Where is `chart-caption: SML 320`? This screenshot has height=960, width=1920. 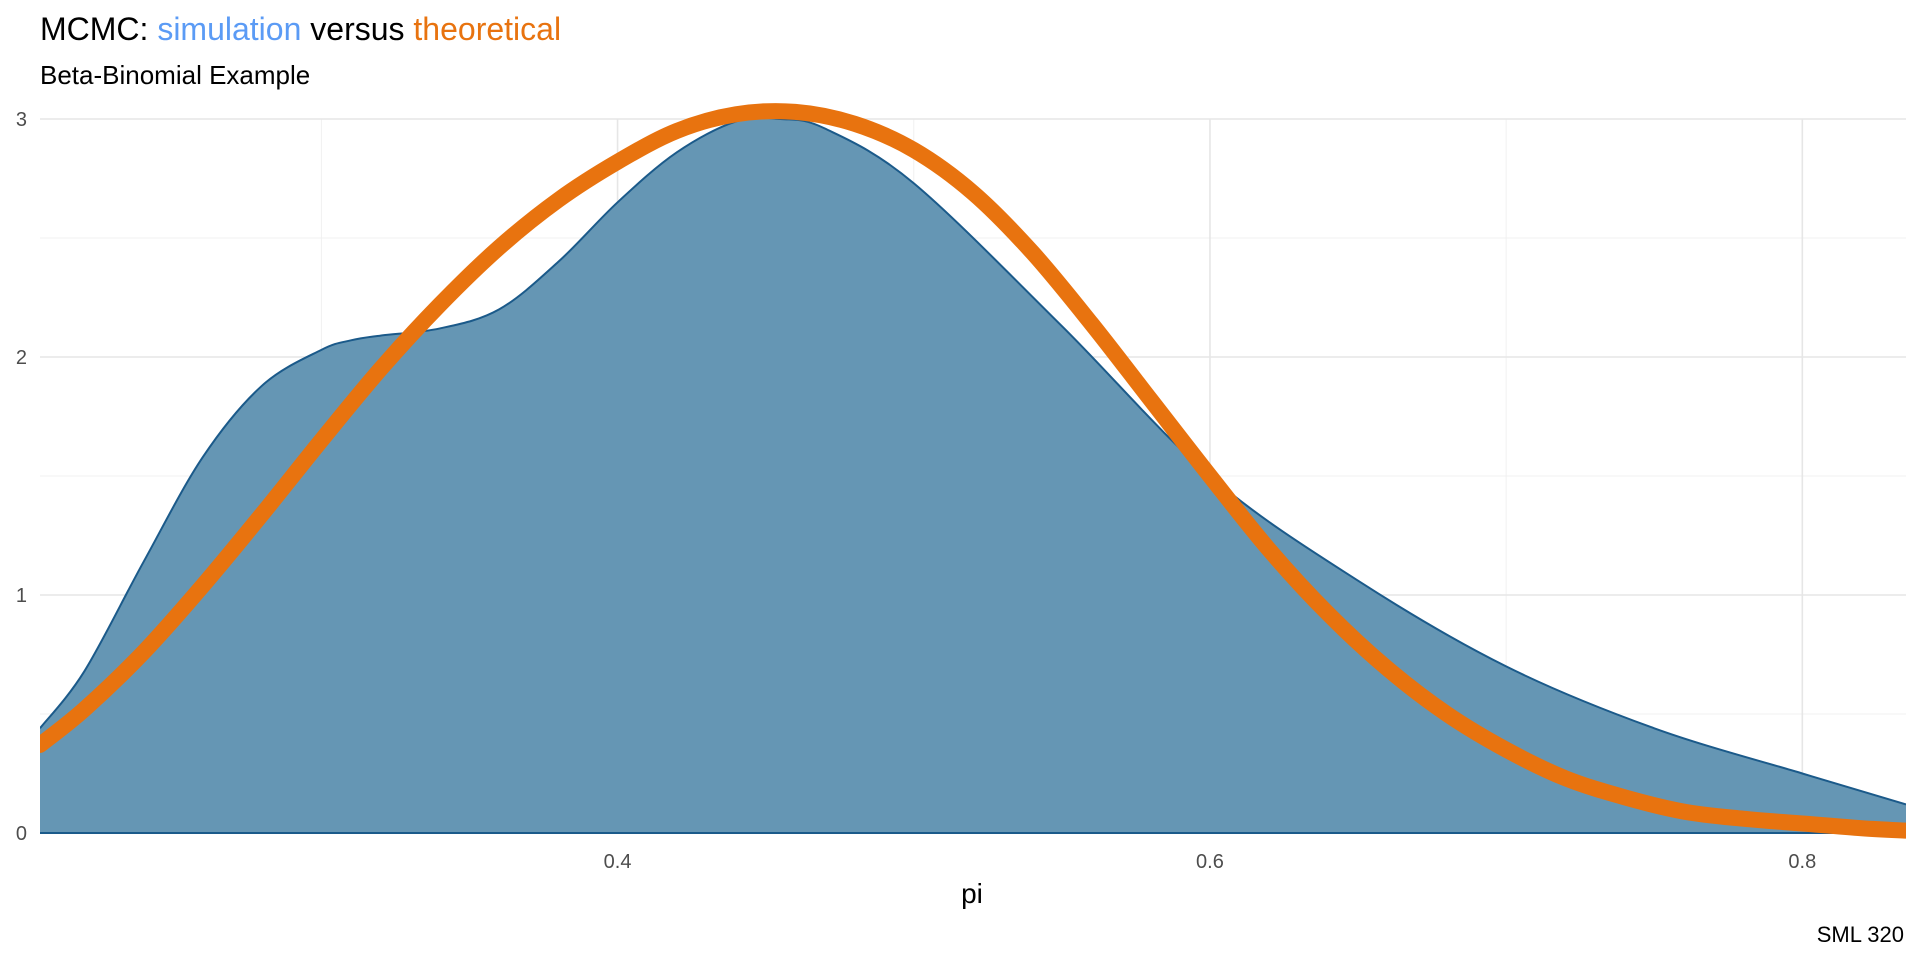
chart-caption: SML 320 is located at coordinates (1860, 934).